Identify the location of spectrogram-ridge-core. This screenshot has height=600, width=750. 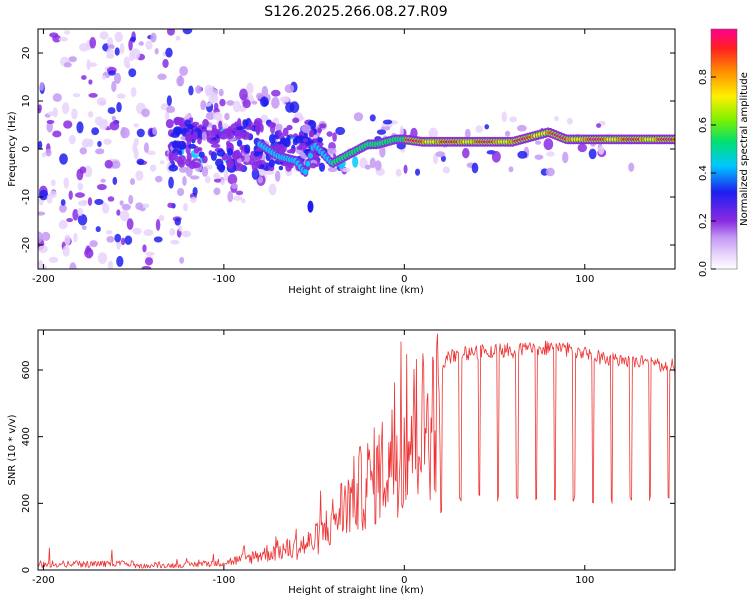
(673, 139).